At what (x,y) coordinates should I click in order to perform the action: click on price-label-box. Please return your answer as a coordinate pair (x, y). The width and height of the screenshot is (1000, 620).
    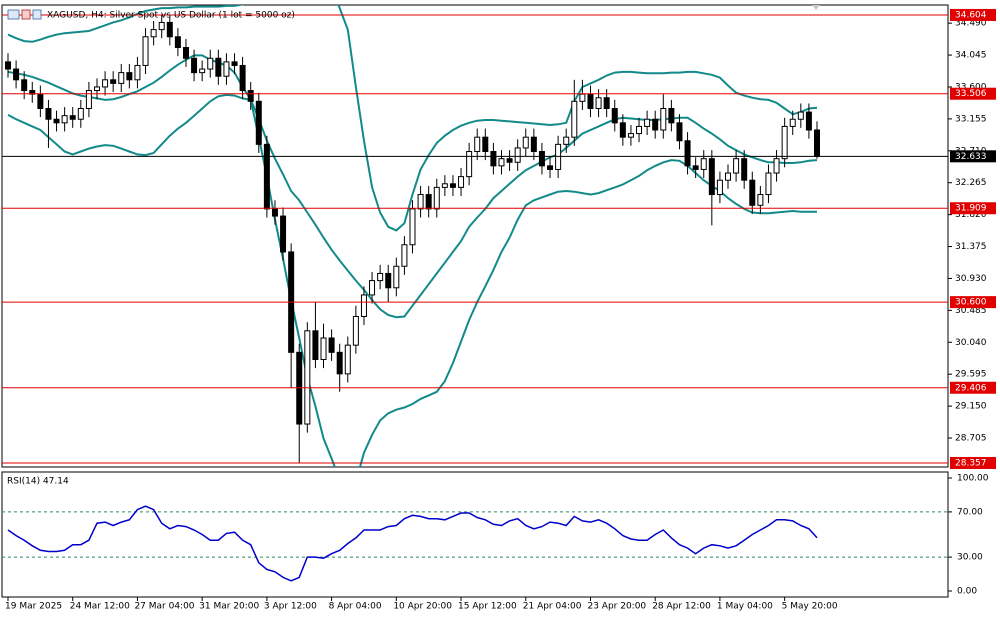
    Looking at the image, I should click on (973, 156).